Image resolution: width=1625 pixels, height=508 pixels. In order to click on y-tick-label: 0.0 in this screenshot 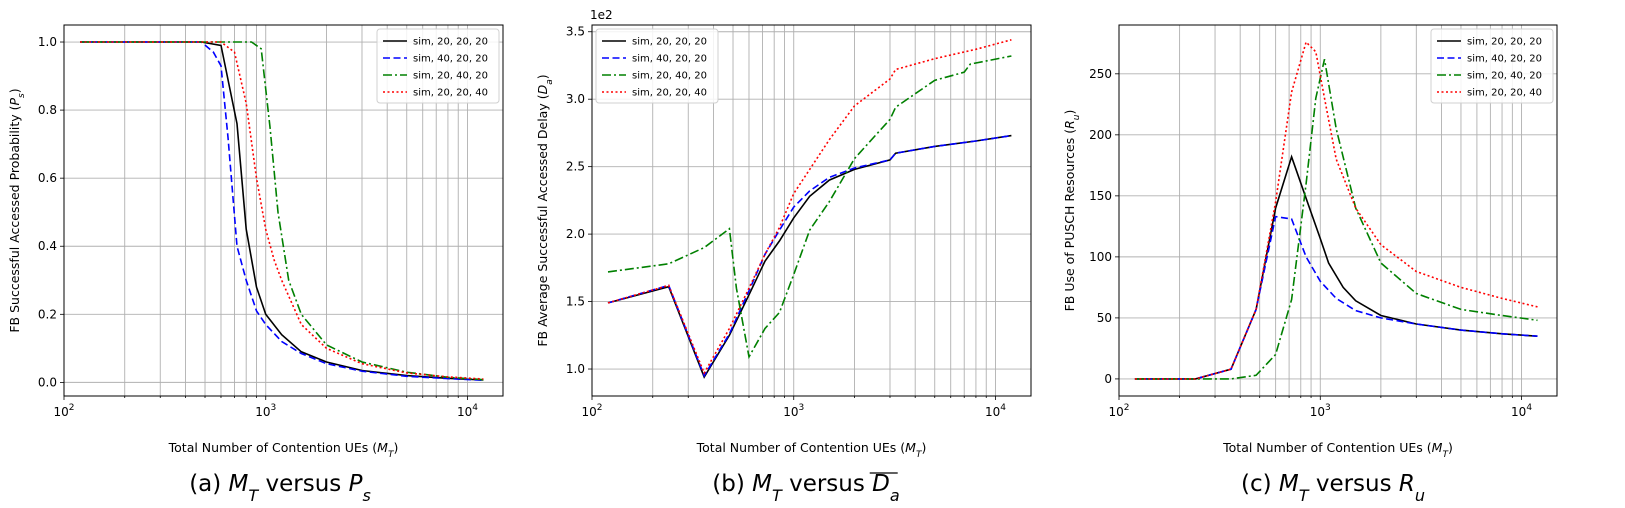, I will do `click(47, 382)`.